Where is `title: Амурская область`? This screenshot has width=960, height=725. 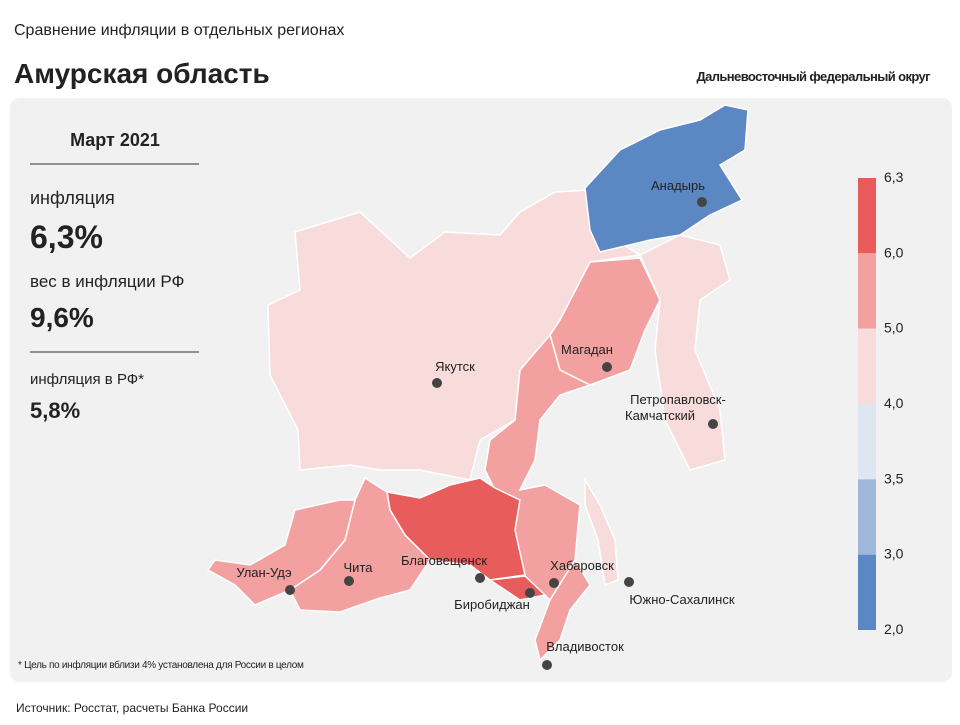 title: Амурская область is located at coordinates (142, 73).